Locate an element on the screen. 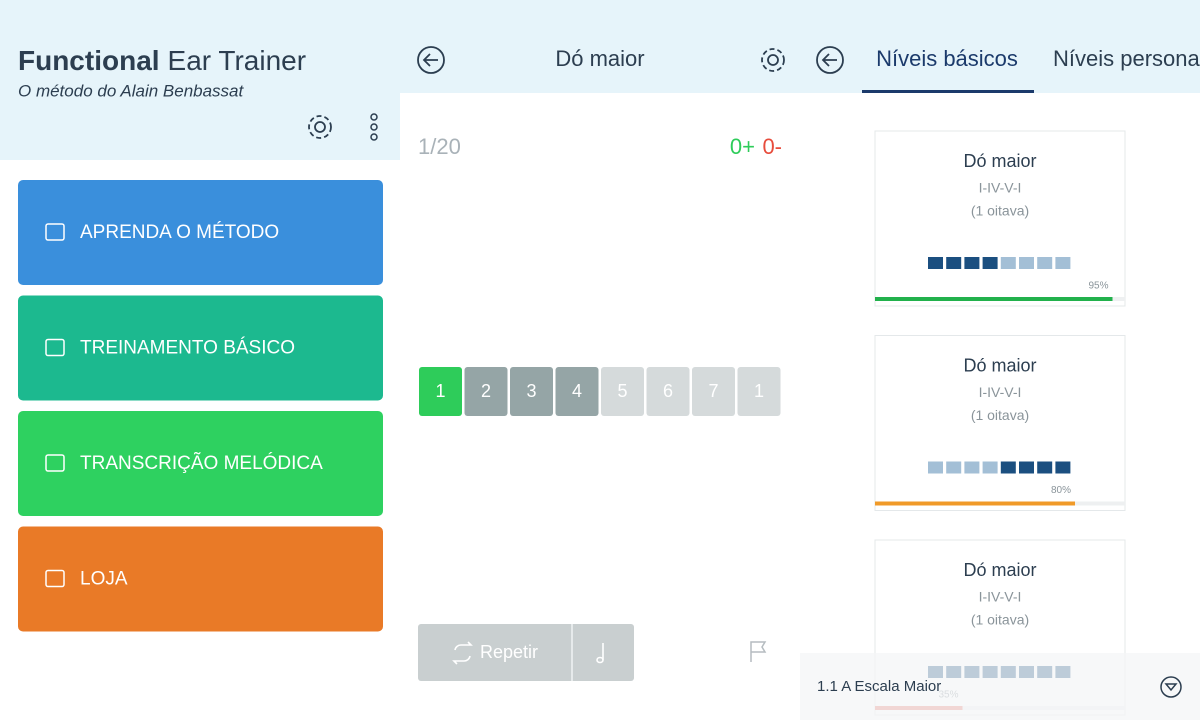  more-icon is located at coordinates (374, 127).